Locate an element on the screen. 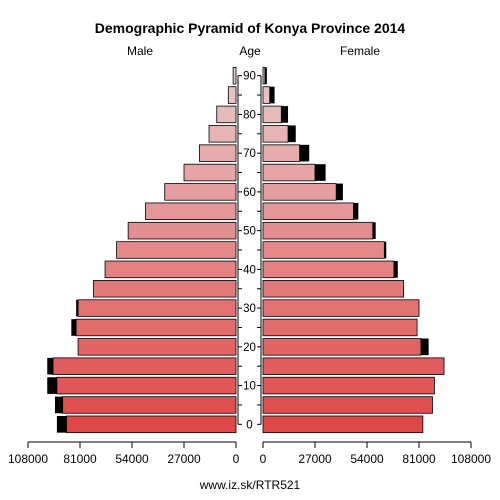 This screenshot has height=500, width=500. age-tick-label: 80 is located at coordinates (249, 115).